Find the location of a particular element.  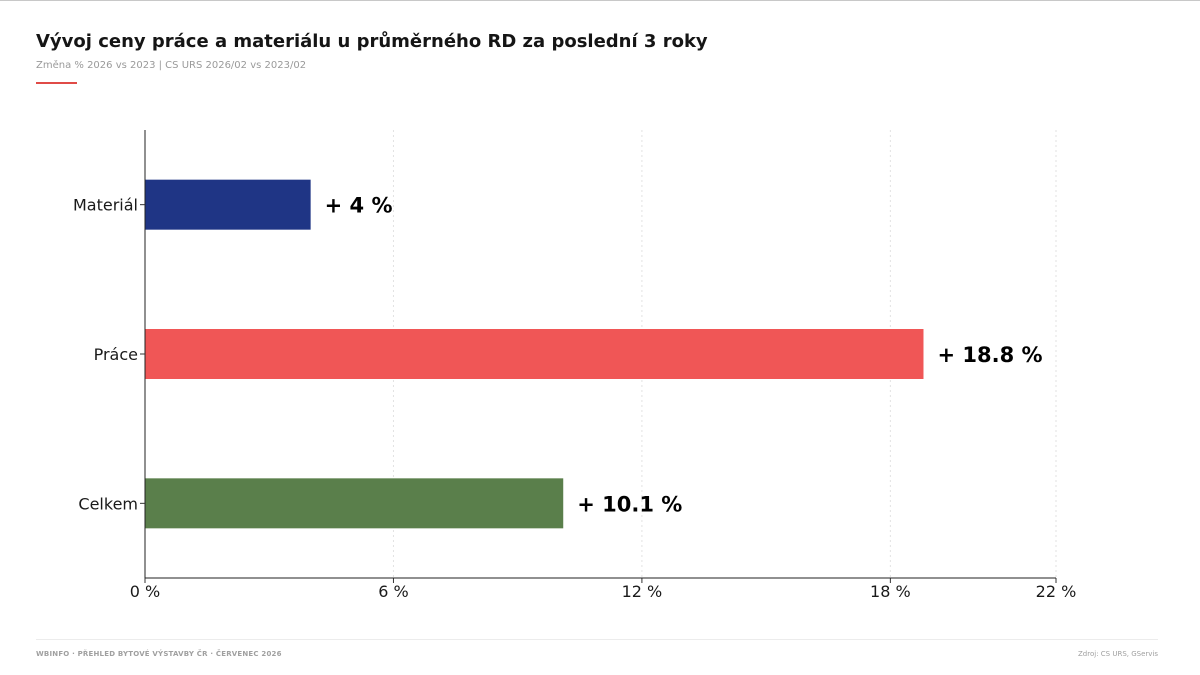

footer-divider is located at coordinates (597, 639).